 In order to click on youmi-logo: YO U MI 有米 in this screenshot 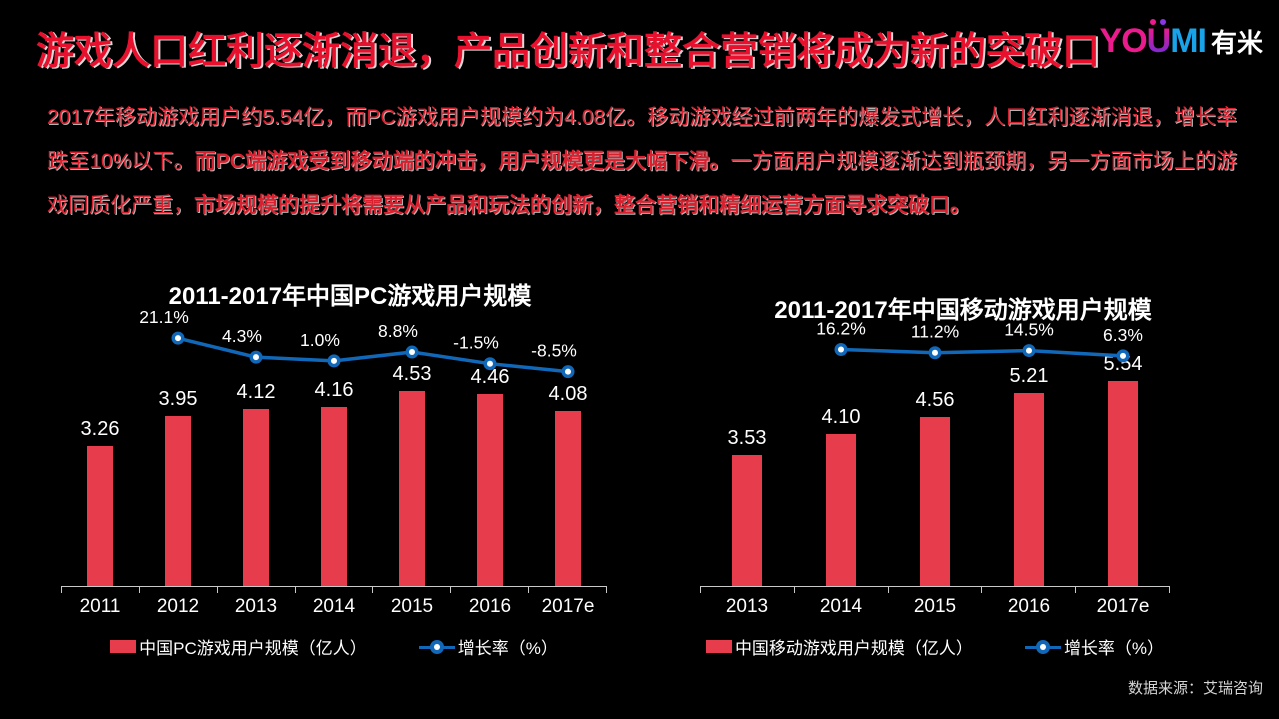, I will do `click(1181, 40)`.